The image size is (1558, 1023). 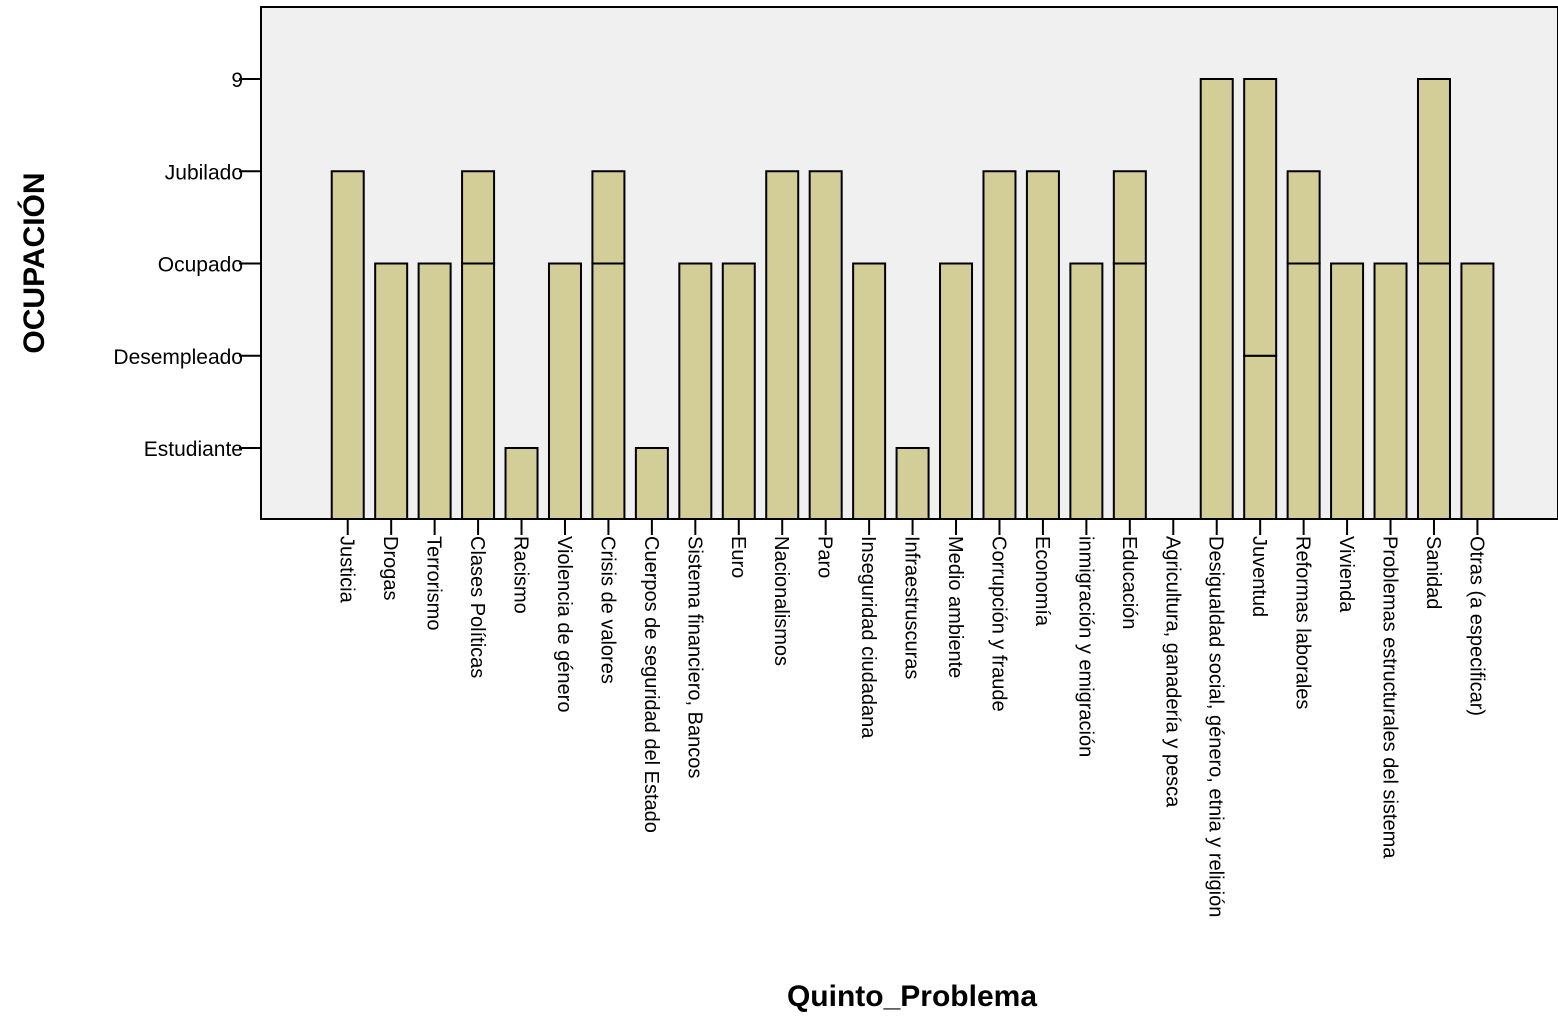 I want to click on x-tick-label: Euro, so click(x=738, y=557).